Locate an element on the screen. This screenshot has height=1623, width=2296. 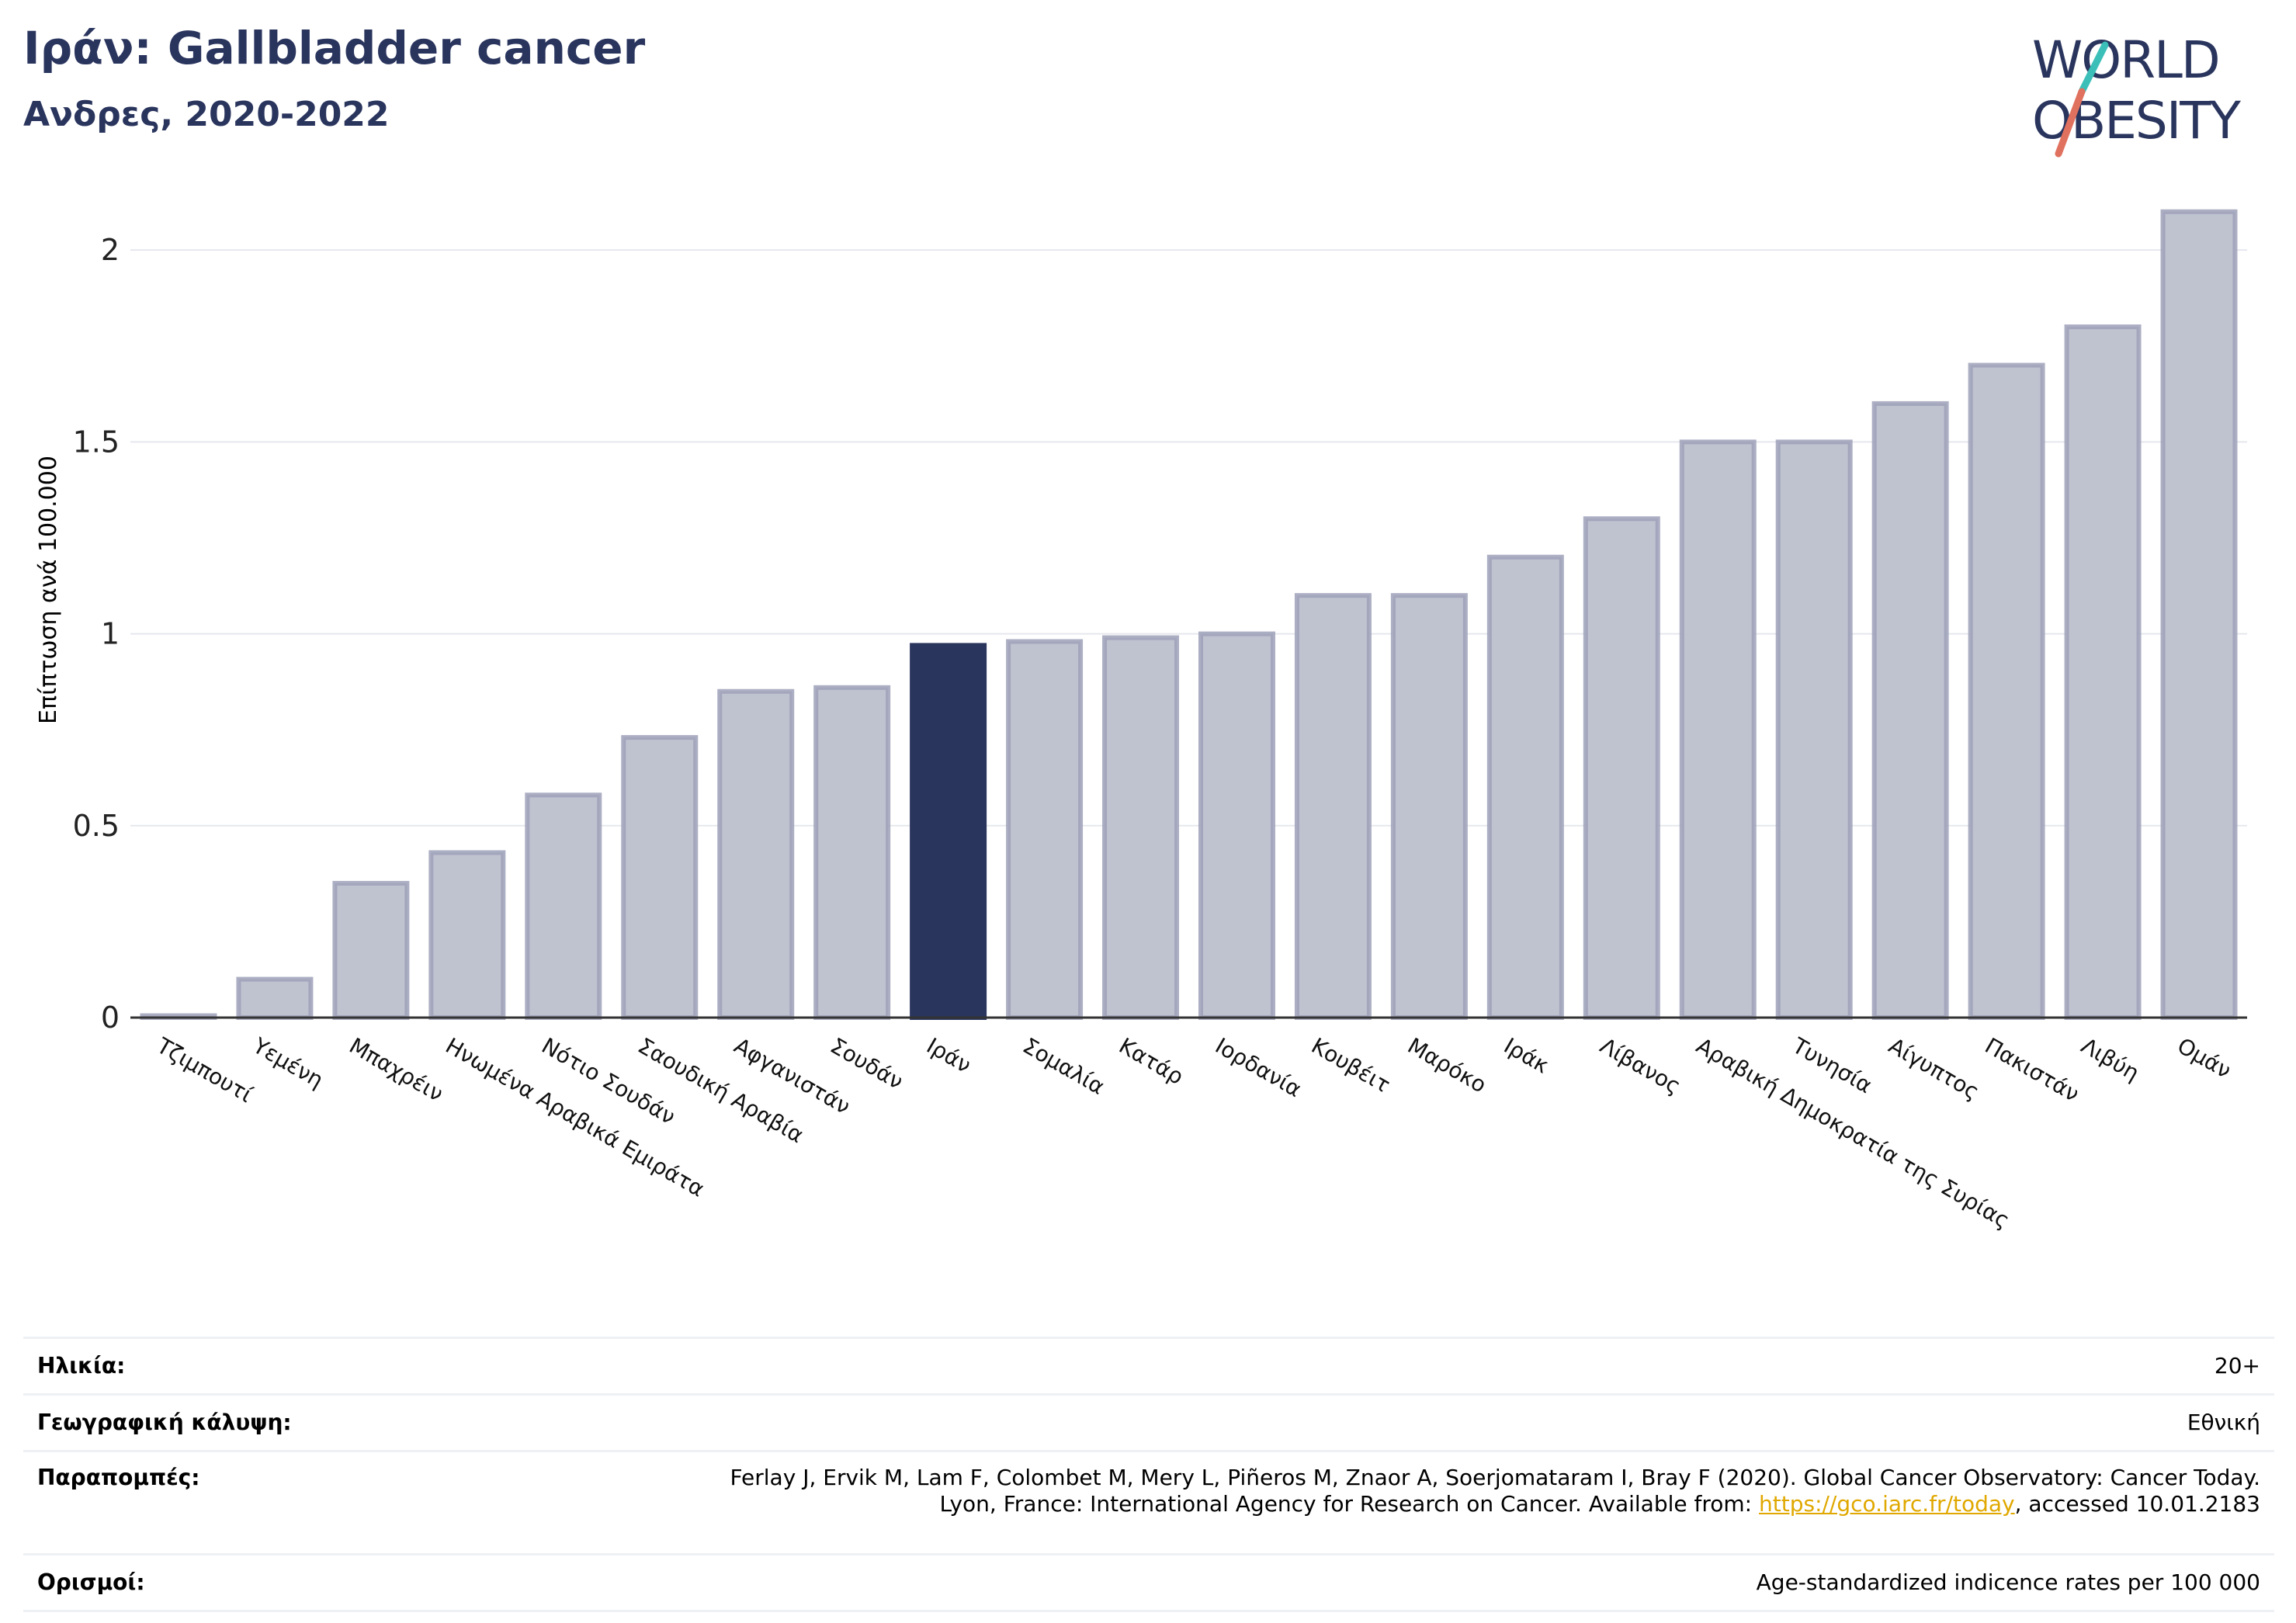
reference-link: https://gco.iarc.fr/today is located at coordinates (1887, 1504).